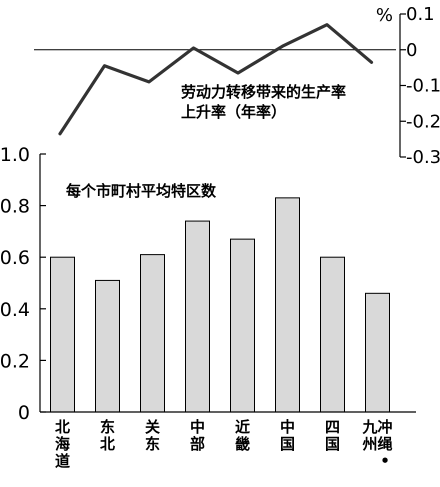  Describe the element at coordinates (420, 14) in the screenshot. I see `y-tick-label-right: 0.1` at that location.